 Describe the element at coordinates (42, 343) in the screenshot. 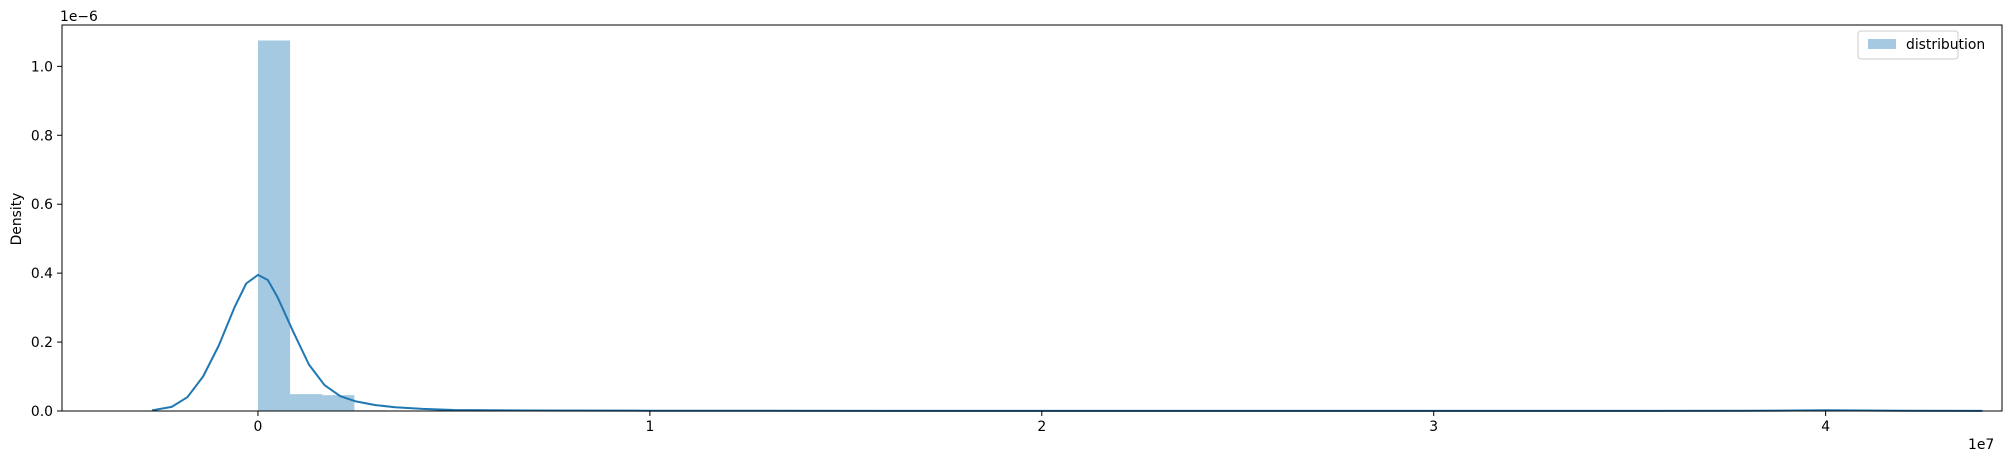

I see `y-tick-label-1: 0.2` at that location.